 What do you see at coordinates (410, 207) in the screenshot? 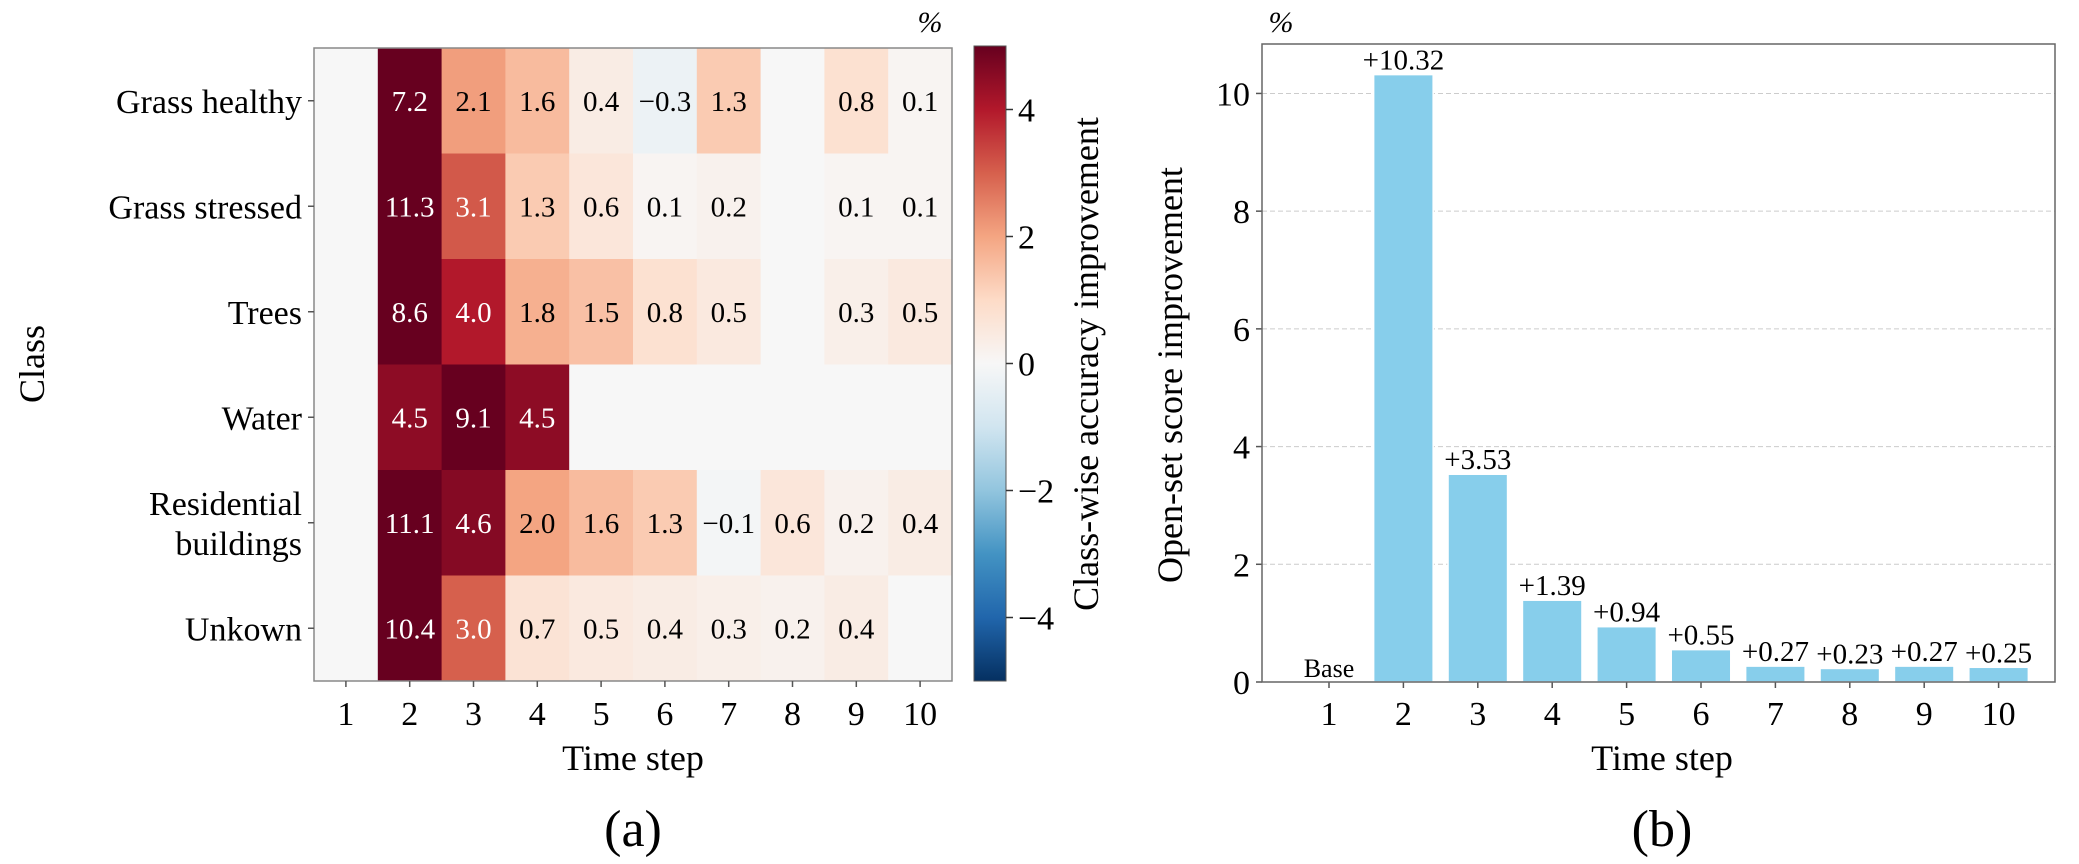
I see `cell-value-label: 11.3` at bounding box center [410, 207].